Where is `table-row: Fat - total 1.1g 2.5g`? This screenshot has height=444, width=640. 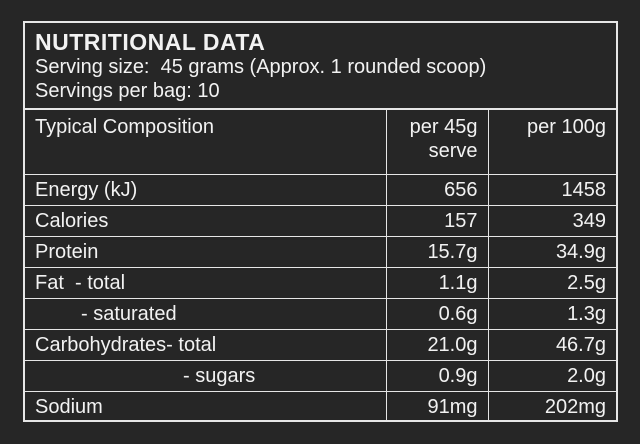 table-row: Fat - total 1.1g 2.5g is located at coordinates (320, 283).